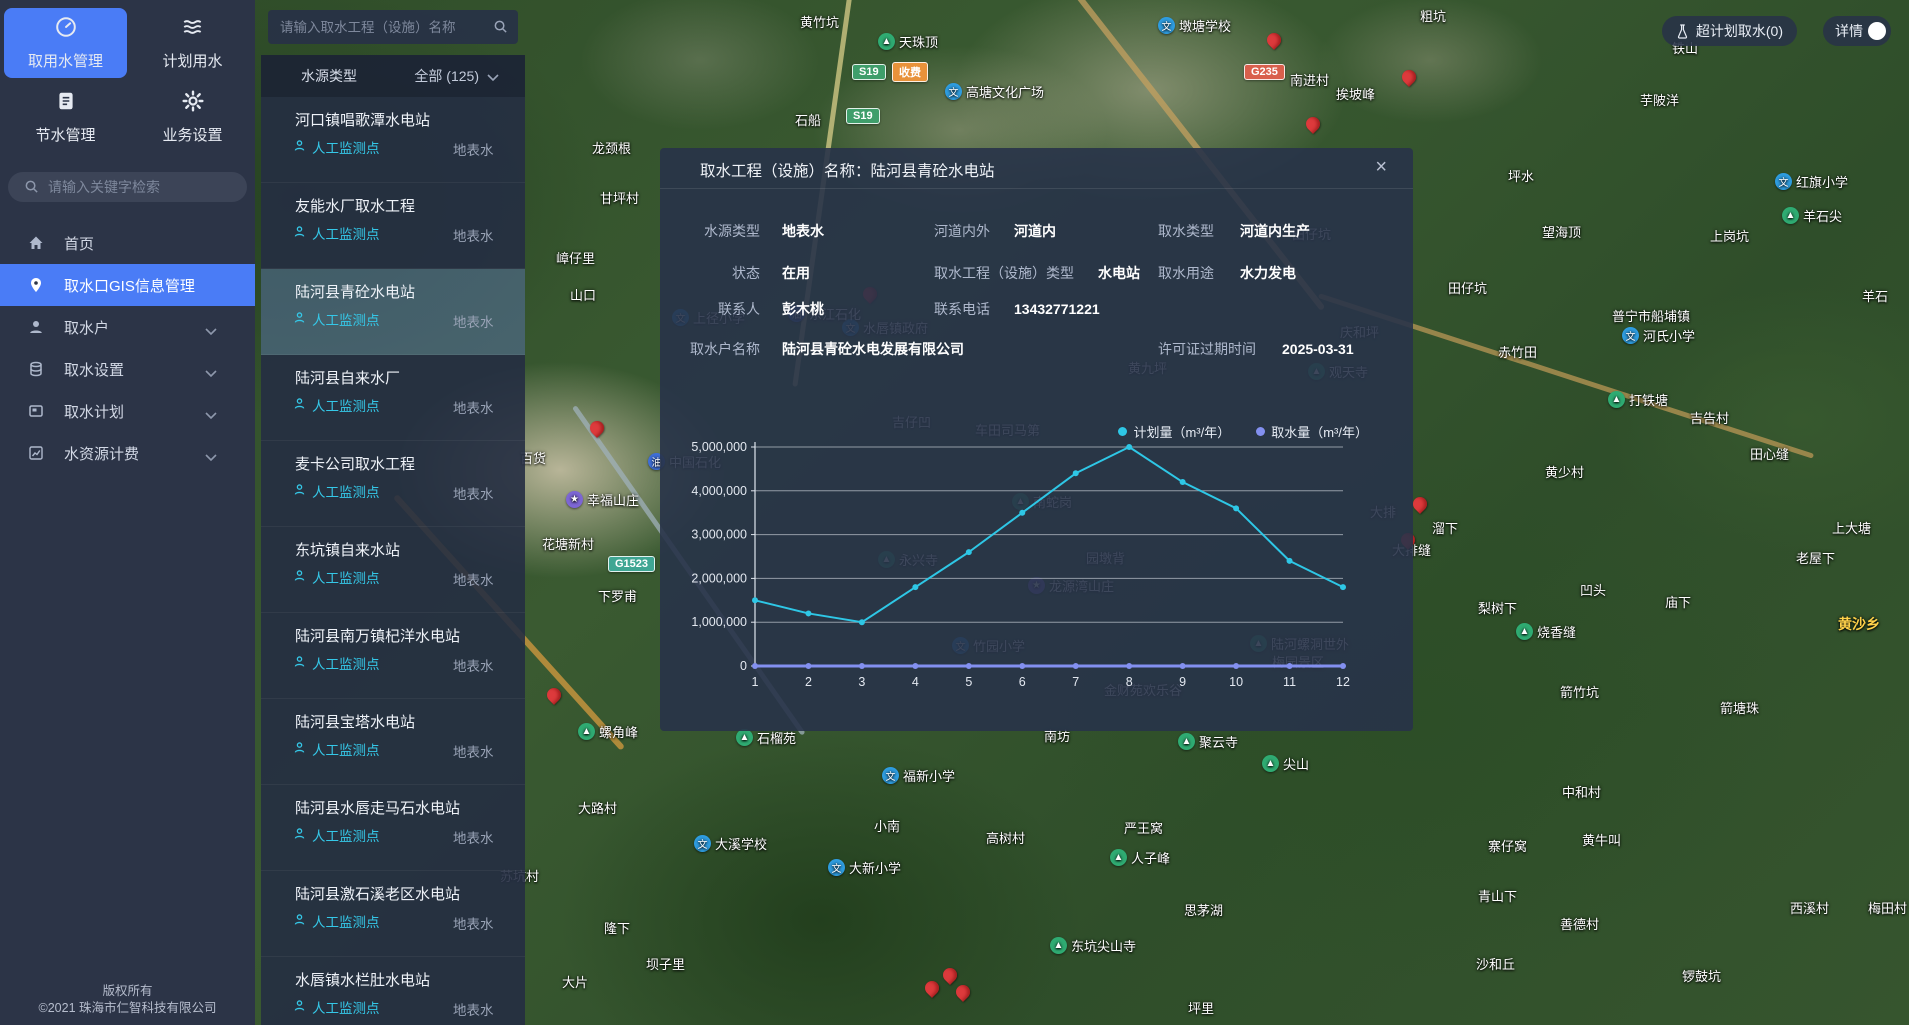  What do you see at coordinates (1810, 908) in the screenshot?
I see `place-name: 西溪村` at bounding box center [1810, 908].